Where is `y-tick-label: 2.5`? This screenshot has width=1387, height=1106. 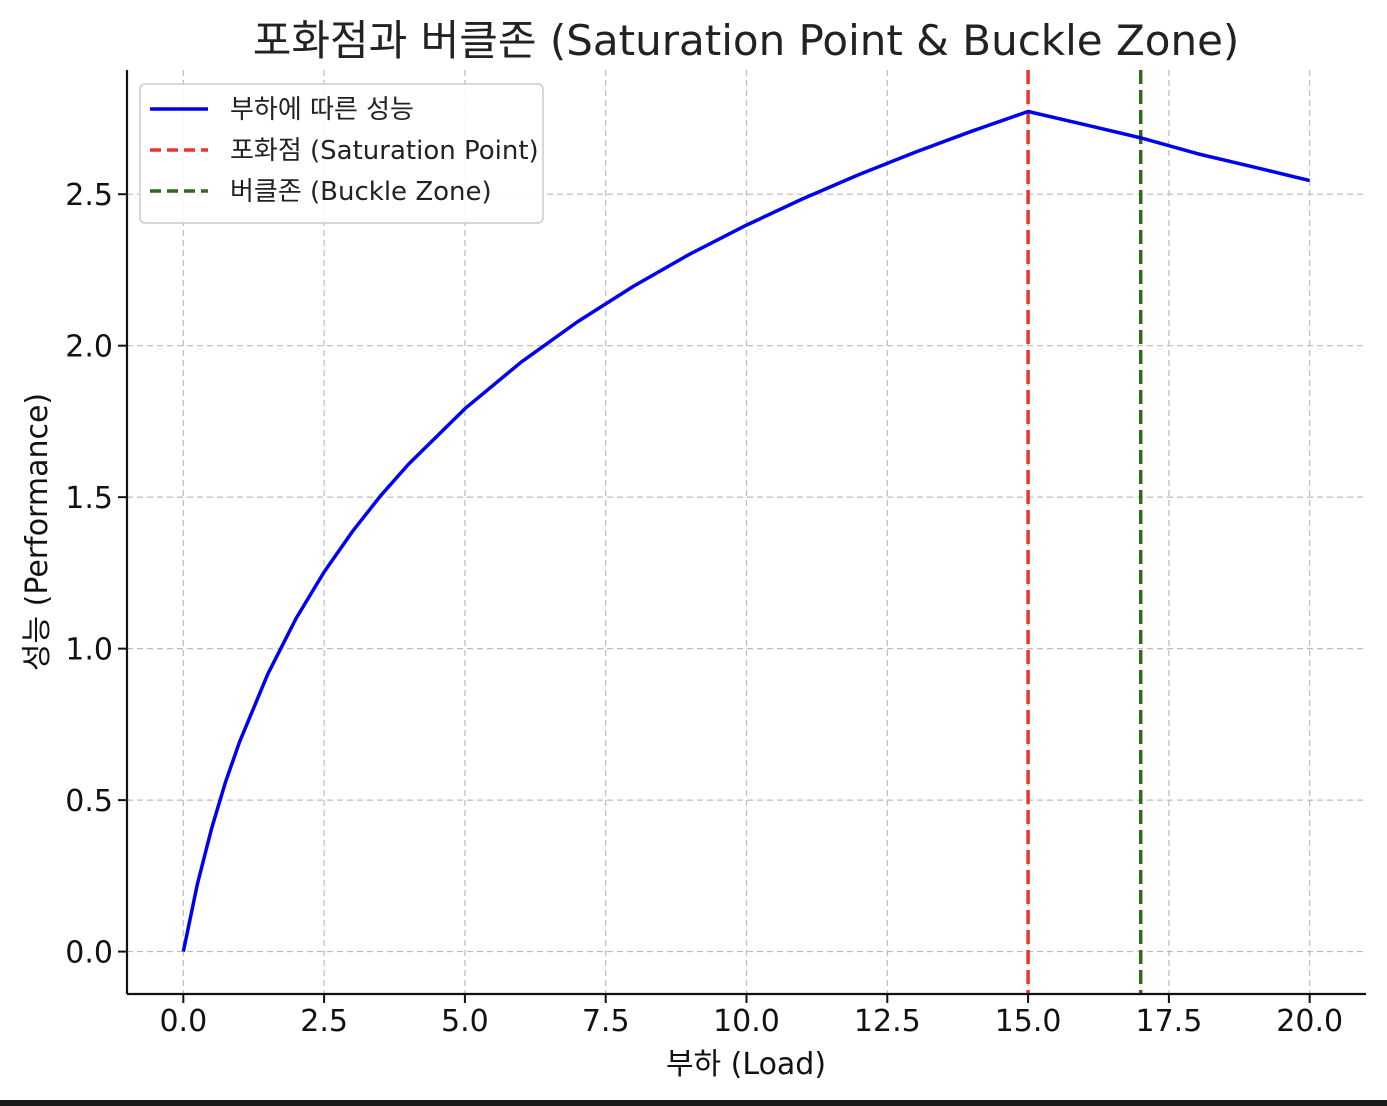
y-tick-label: 2.5 is located at coordinates (89, 195).